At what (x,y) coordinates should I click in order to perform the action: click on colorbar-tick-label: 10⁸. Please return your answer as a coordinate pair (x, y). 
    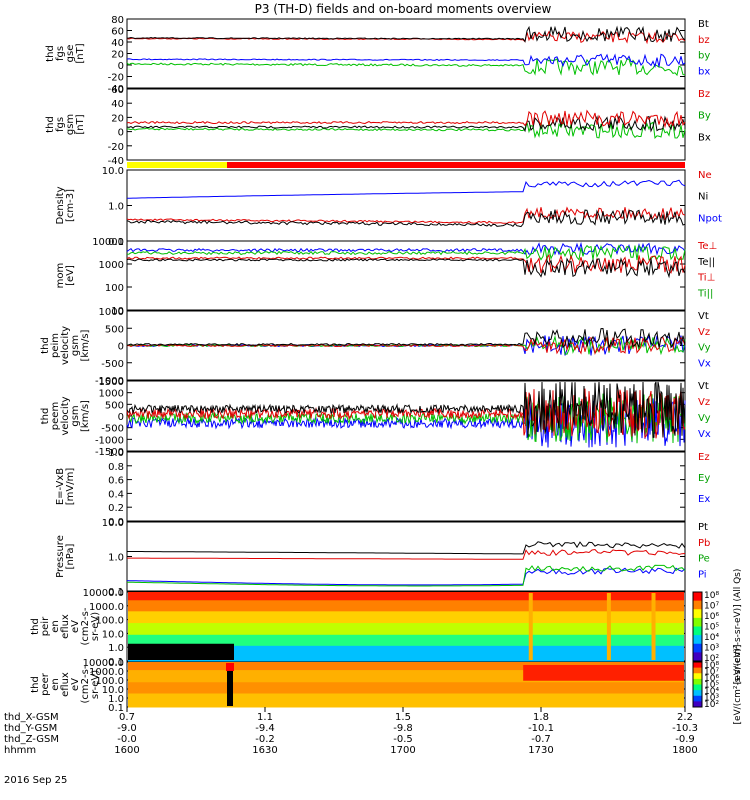
    Looking at the image, I should click on (711, 666).